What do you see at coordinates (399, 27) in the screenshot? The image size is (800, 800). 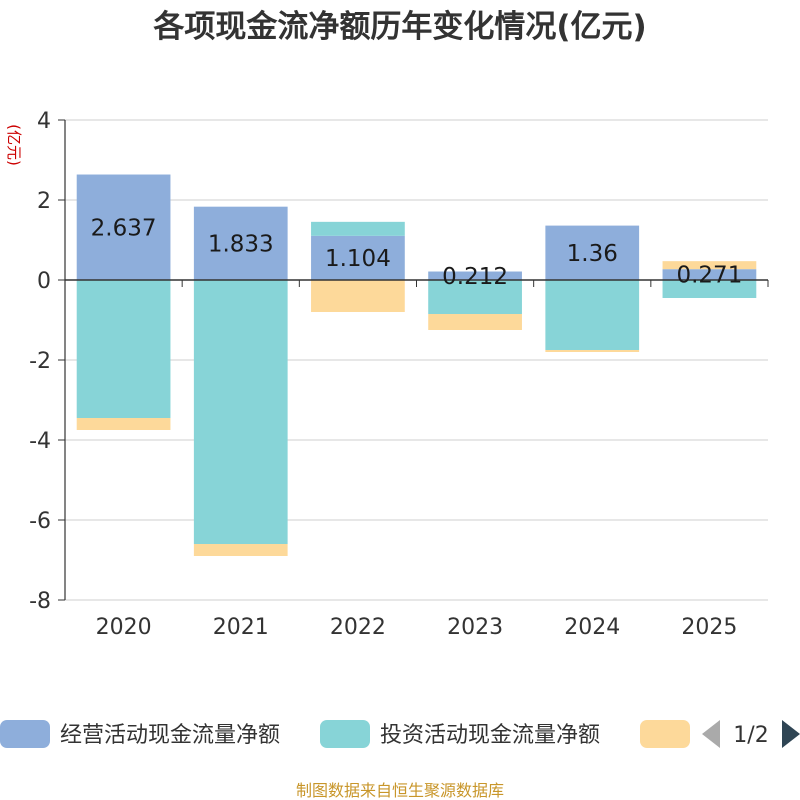 I see `chart-title: 各项现金流净额历年变化情况(亿元)` at bounding box center [399, 27].